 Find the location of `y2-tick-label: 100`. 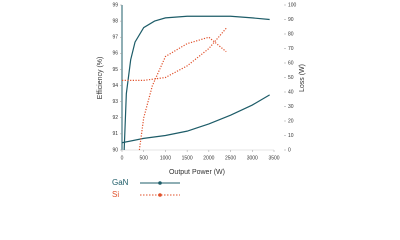

y2-tick-label: 100 is located at coordinates (292, 5).